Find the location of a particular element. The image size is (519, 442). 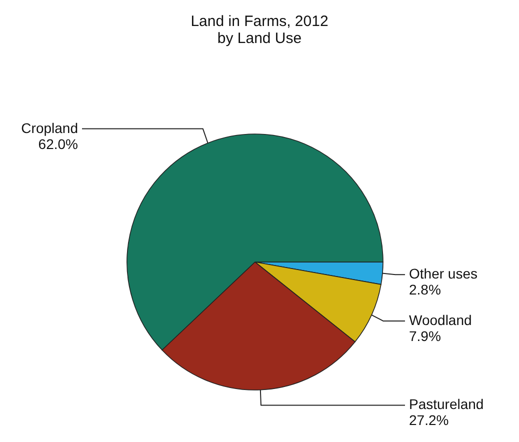

slice-label: Other uses is located at coordinates (443, 274).